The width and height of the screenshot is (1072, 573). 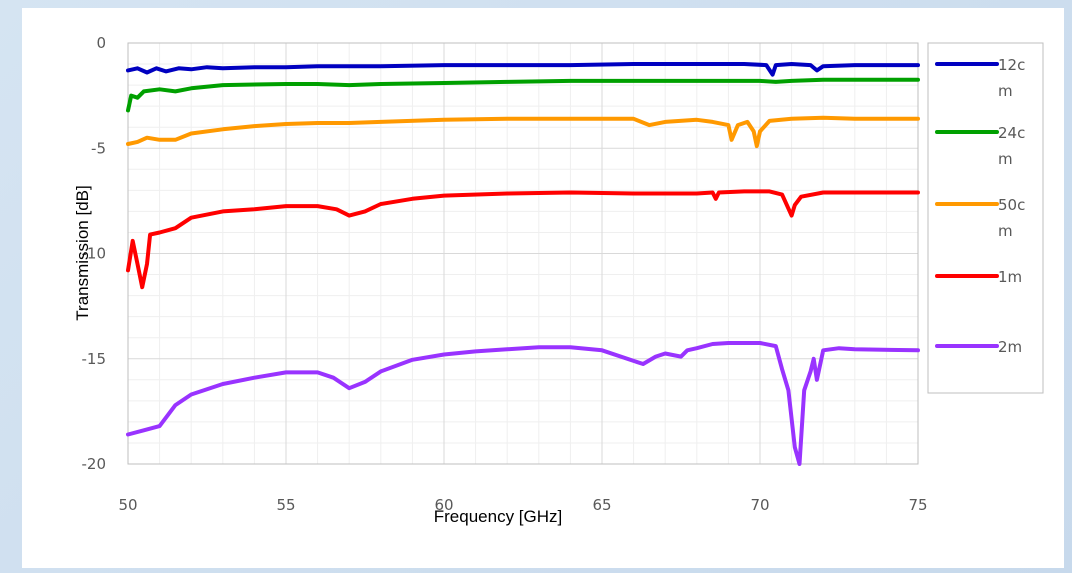 What do you see at coordinates (1010, 277) in the screenshot?
I see `legend-label-1m: 1m` at bounding box center [1010, 277].